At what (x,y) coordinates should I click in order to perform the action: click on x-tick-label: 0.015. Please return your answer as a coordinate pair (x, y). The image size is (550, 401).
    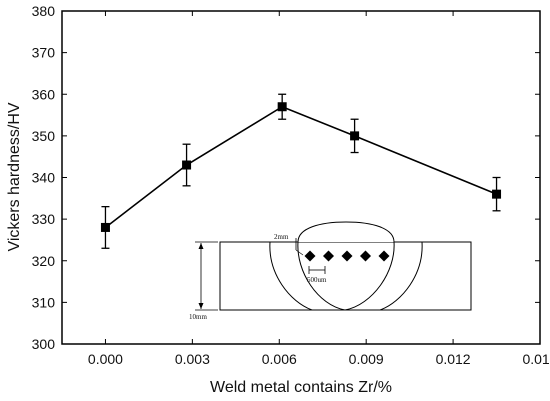
    Looking at the image, I should click on (536, 359).